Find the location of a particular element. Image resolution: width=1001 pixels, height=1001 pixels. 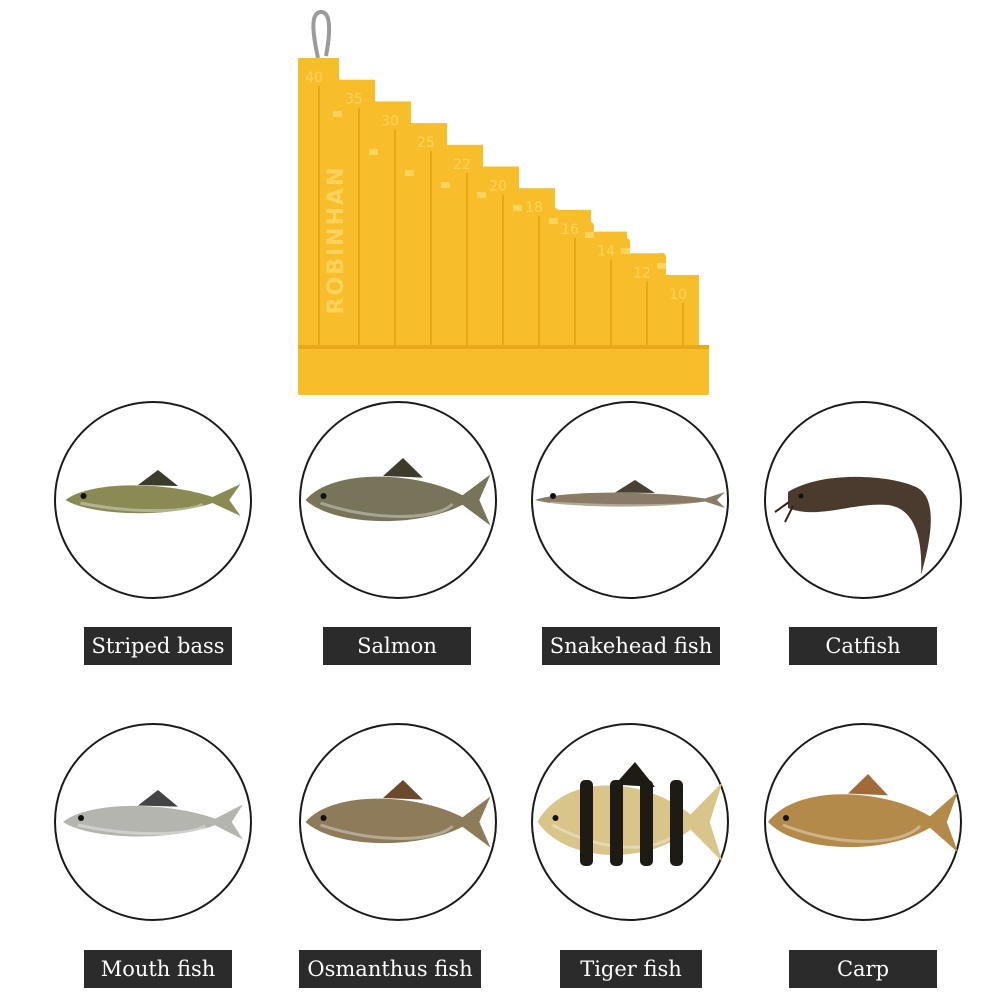

fish-label-mouth-fish: Mouth fish is located at coordinates (158, 969).